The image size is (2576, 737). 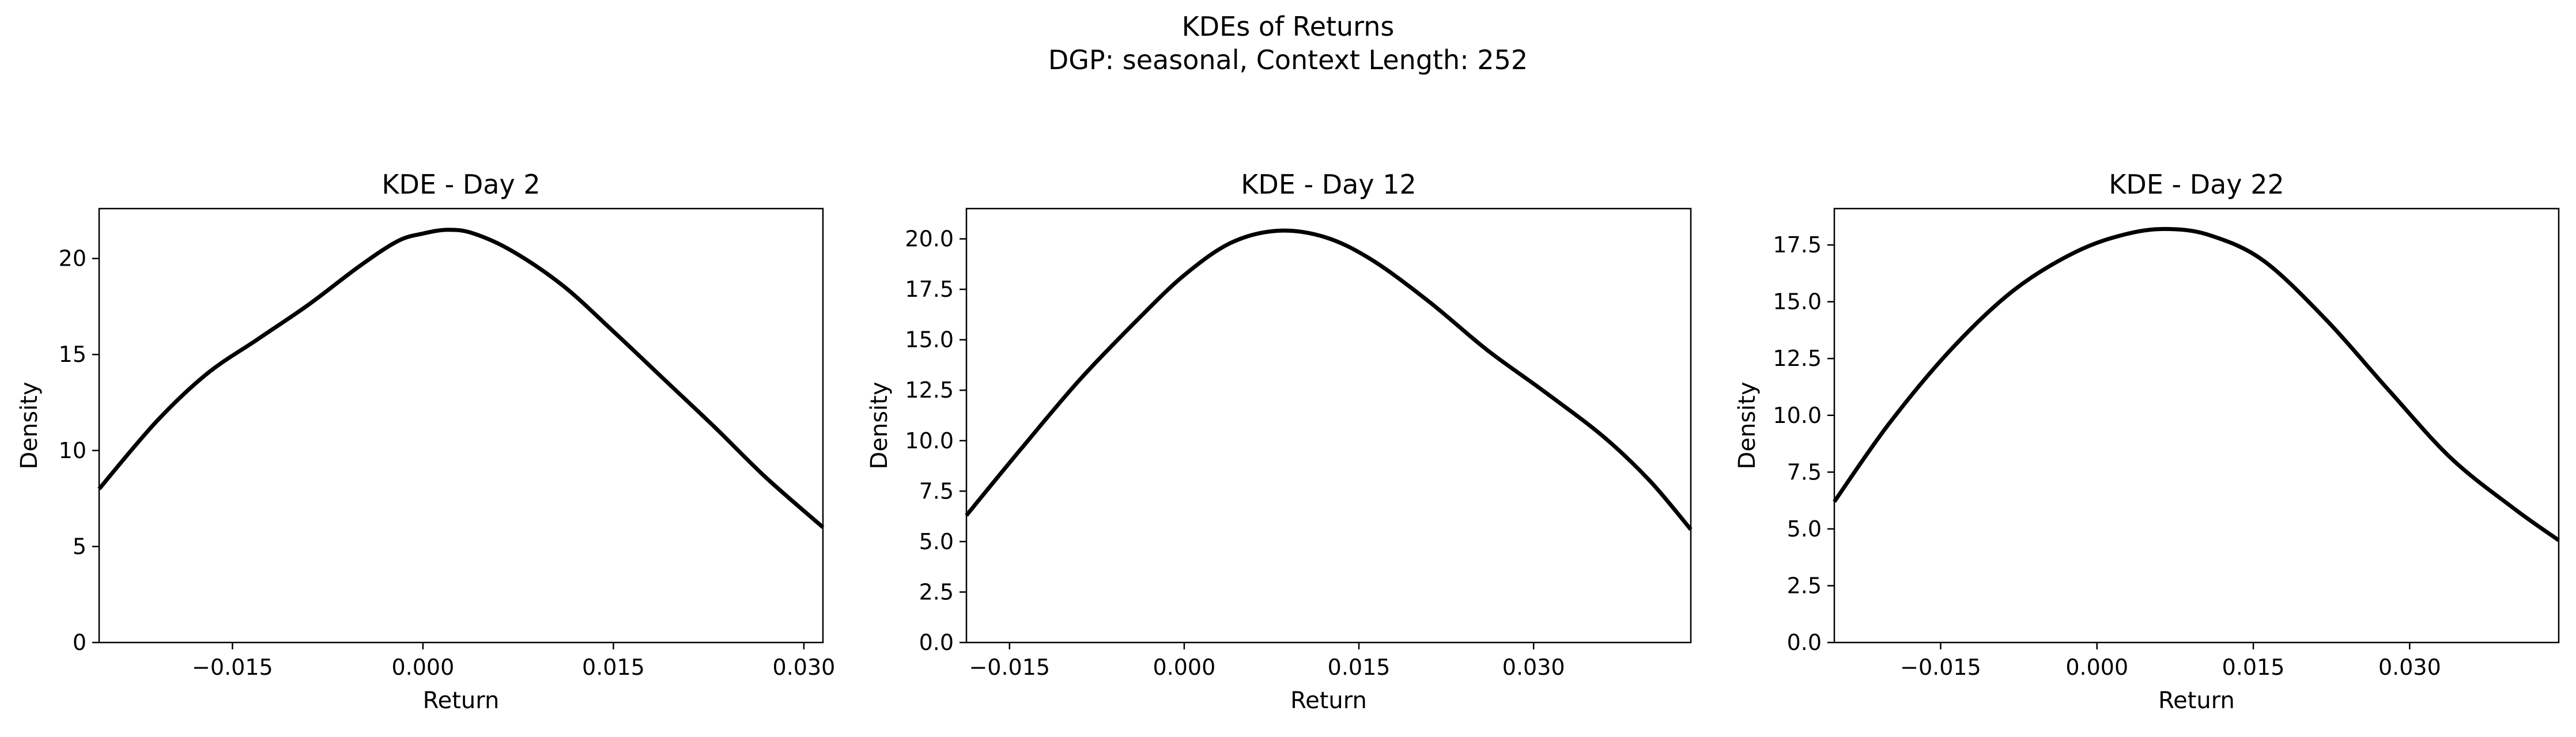 What do you see at coordinates (79, 642) in the screenshot?
I see `y-tick-label: 0` at bounding box center [79, 642].